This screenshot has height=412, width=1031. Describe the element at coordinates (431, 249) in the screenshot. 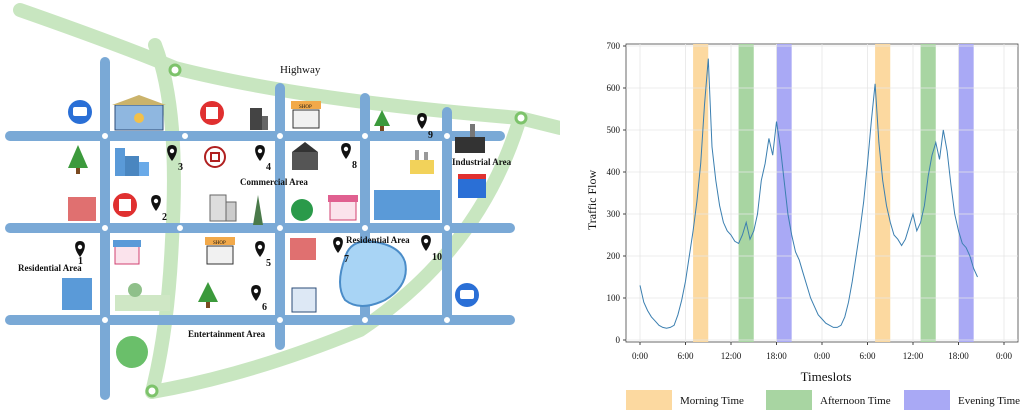

I see `location-marker-icon: 10` at that location.